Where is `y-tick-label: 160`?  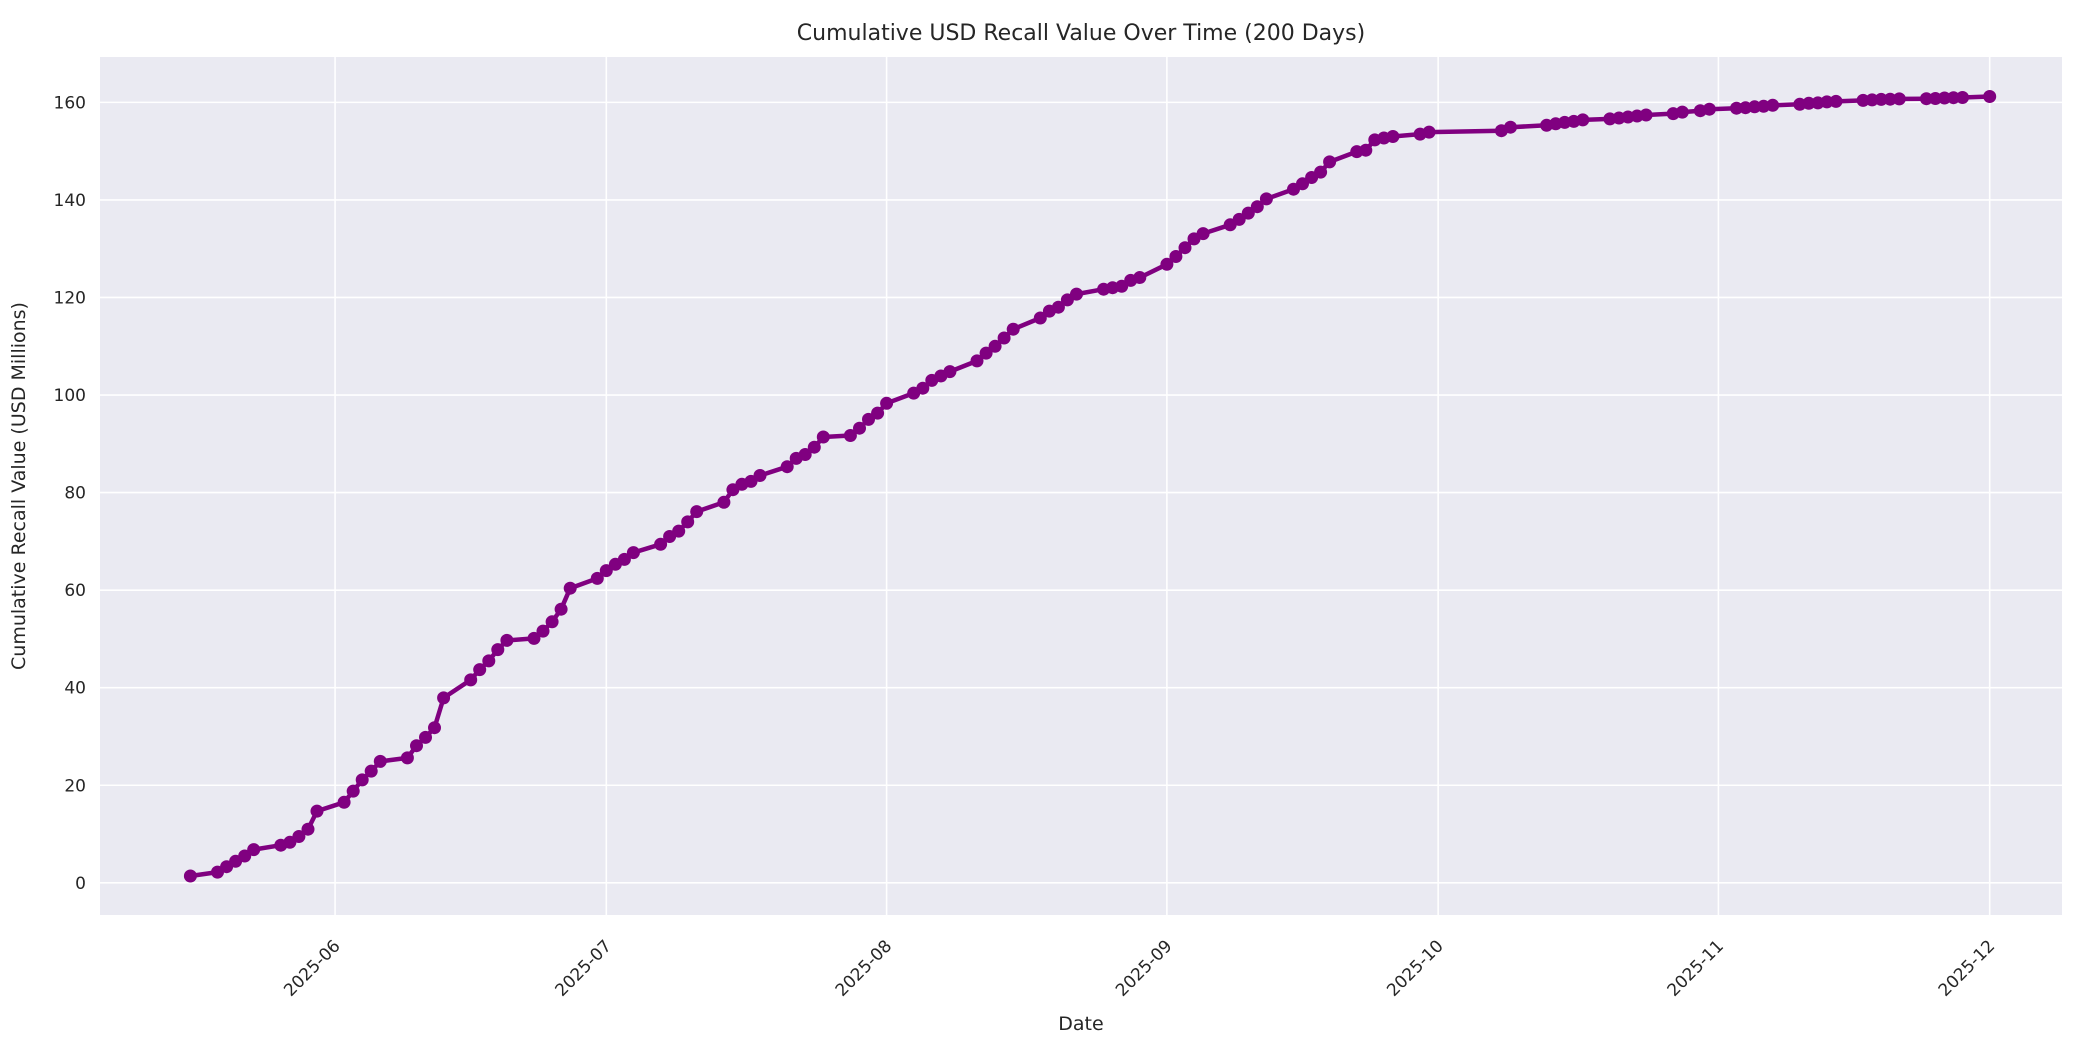
y-tick-label: 160 is located at coordinates (70, 103).